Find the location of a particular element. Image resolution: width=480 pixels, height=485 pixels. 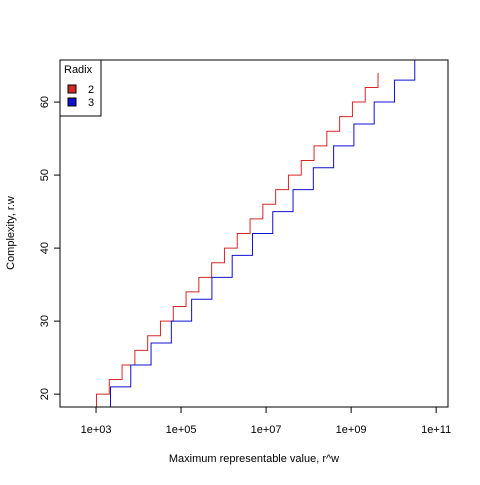

x-tick-label: 1e+05 is located at coordinates (181, 430).